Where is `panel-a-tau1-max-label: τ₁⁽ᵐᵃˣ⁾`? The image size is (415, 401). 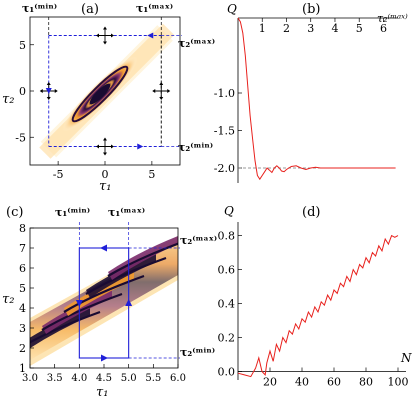 panel-a-tau1-max-label: τ₁⁽ᵐᵃˣ⁾ is located at coordinates (154, 8).